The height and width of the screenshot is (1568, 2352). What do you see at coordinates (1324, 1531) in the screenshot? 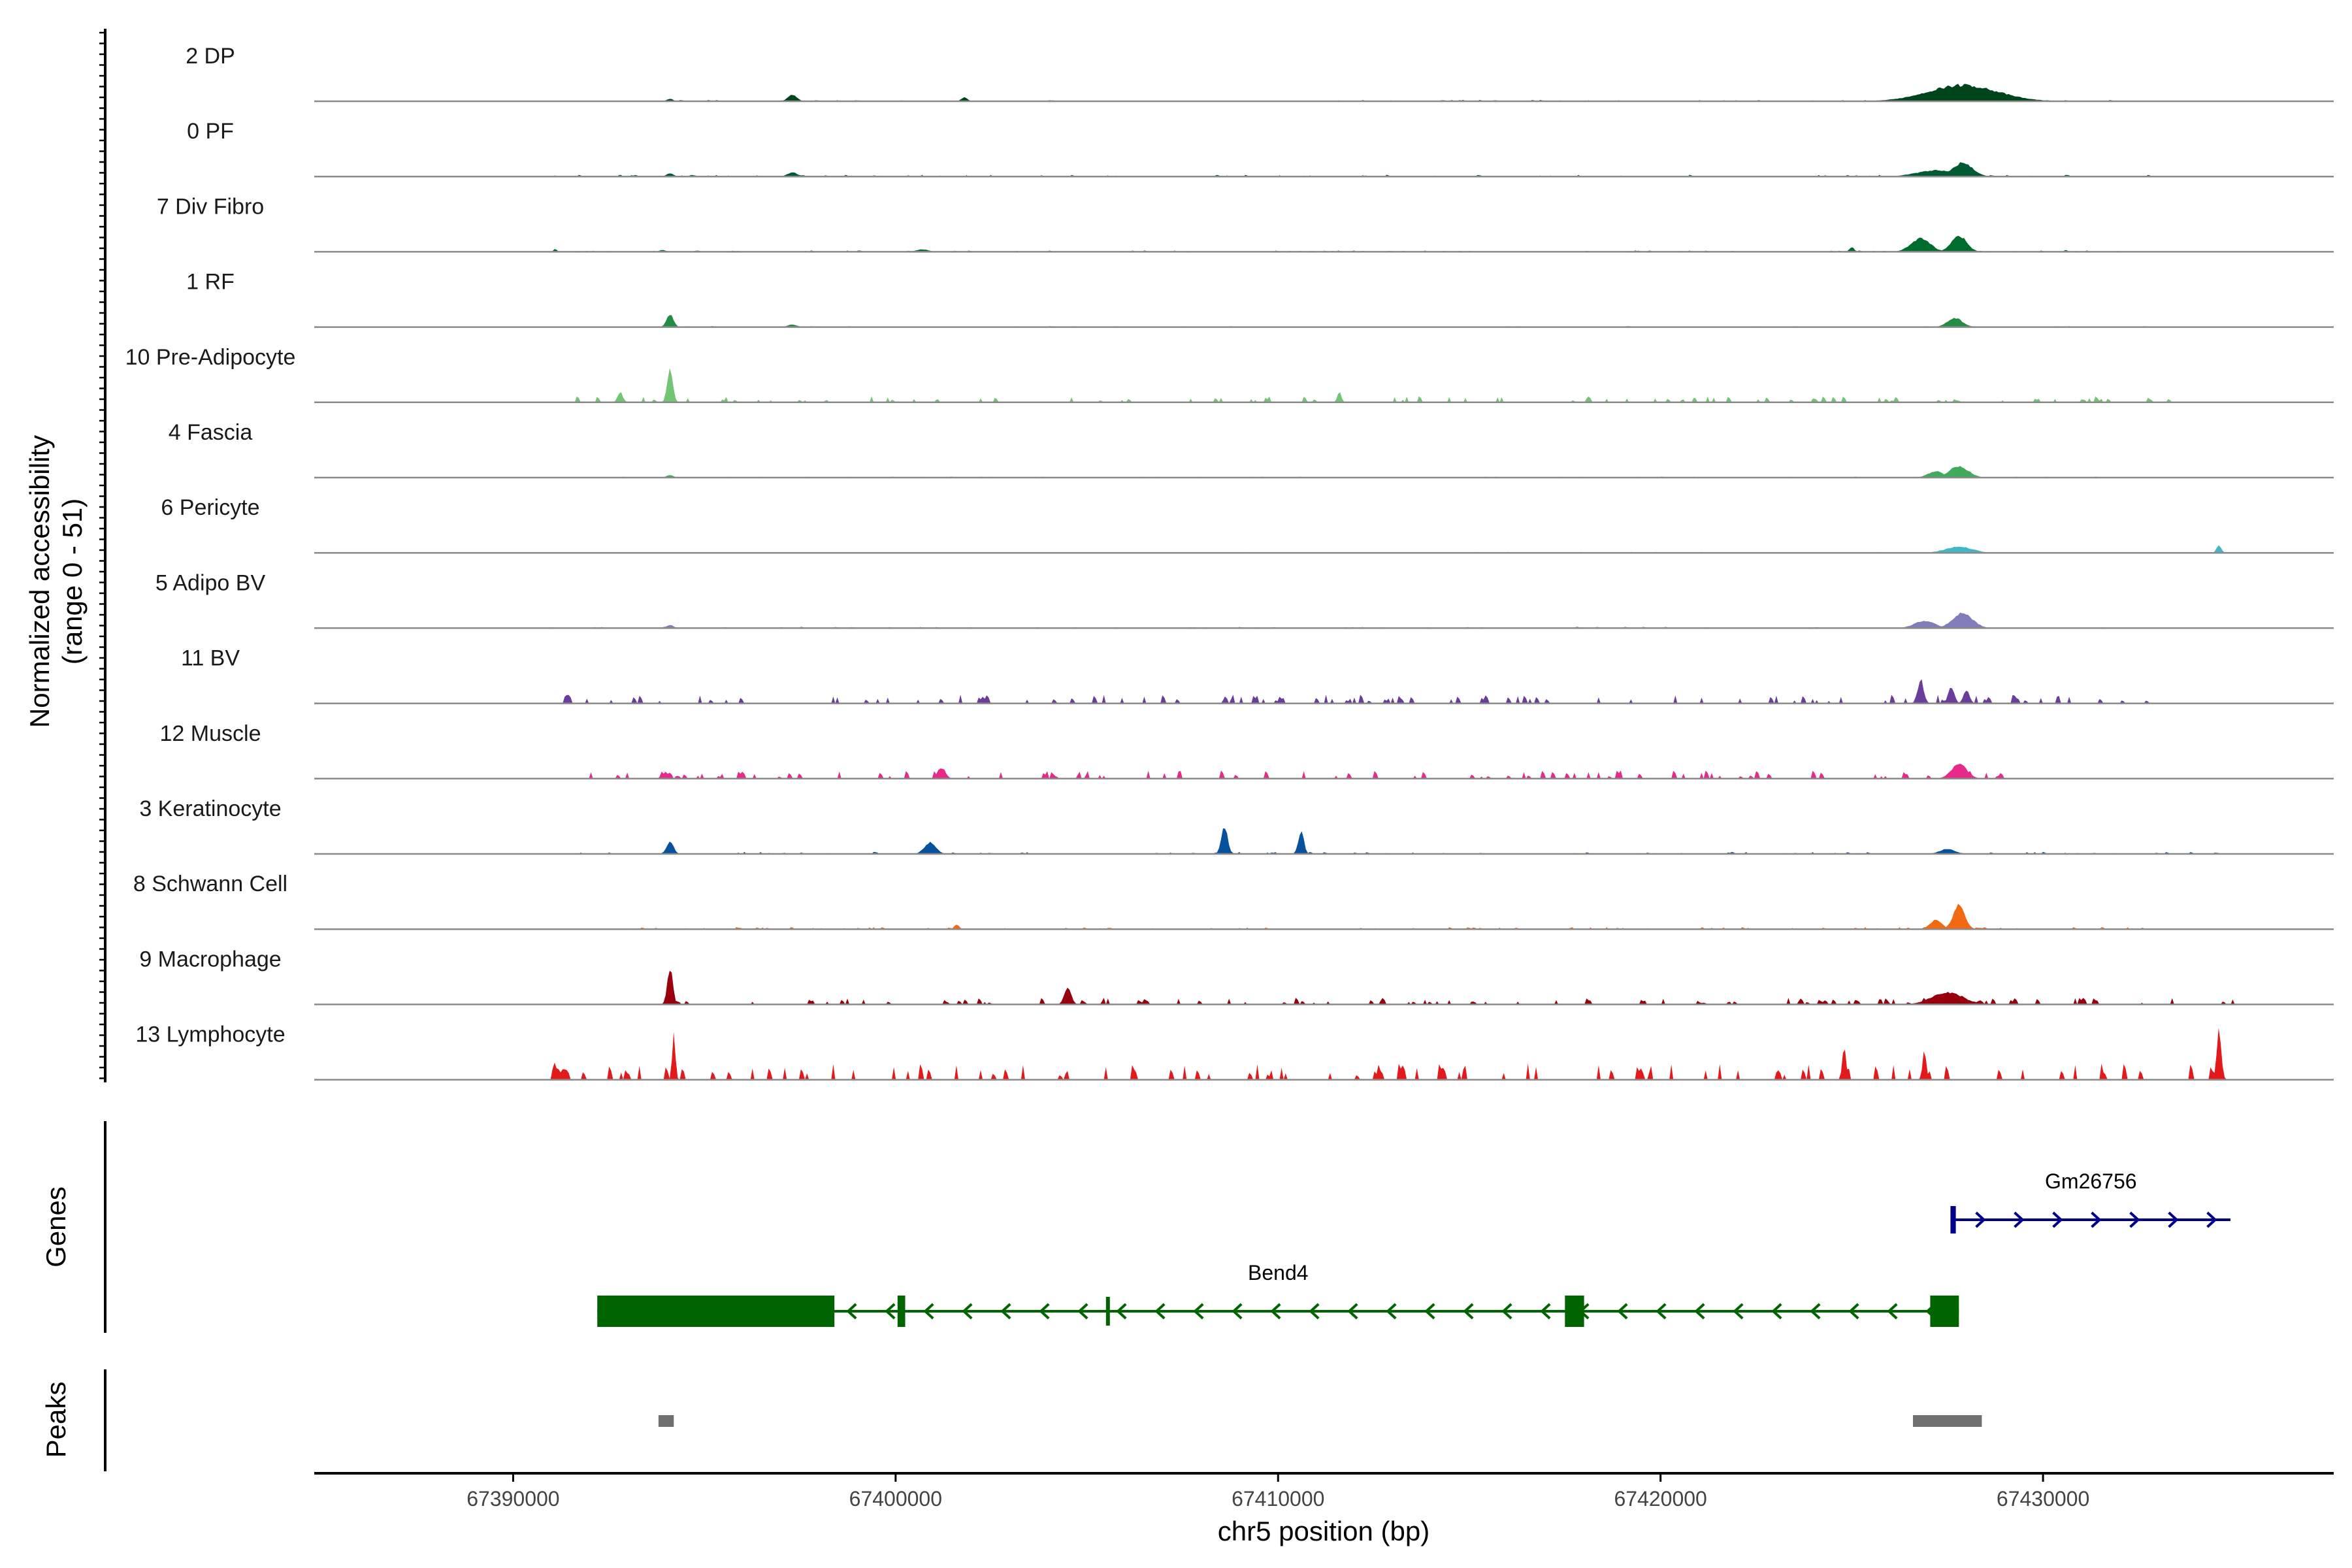
I see `x-axis-title: chr5 position (bp)` at bounding box center [1324, 1531].